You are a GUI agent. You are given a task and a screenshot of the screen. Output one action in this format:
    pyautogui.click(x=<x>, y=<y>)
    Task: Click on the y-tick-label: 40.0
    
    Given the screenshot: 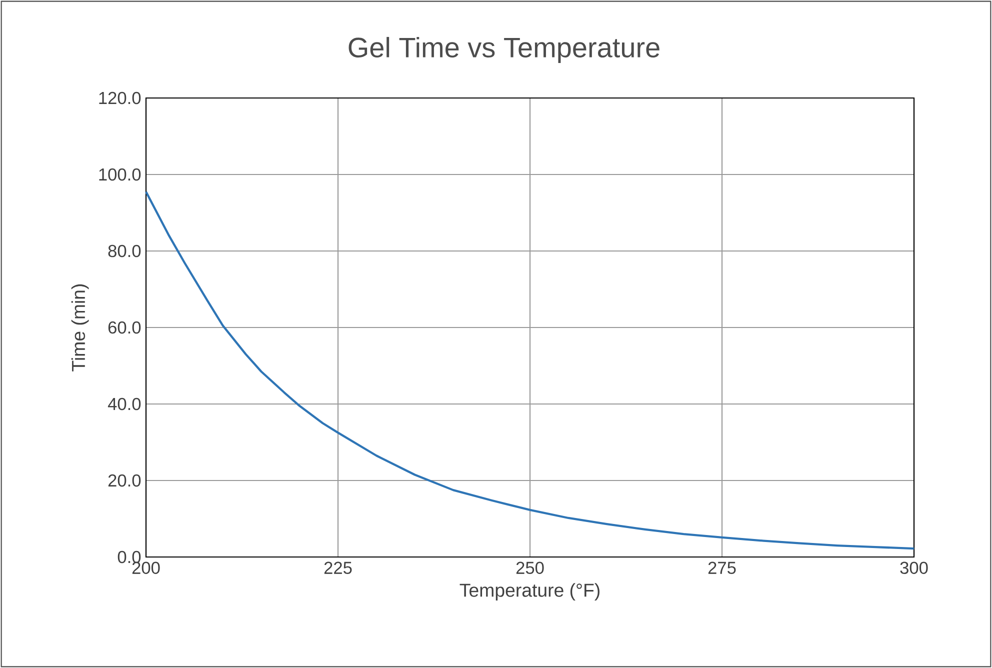 What is the action you would take?
    pyautogui.click(x=124, y=404)
    